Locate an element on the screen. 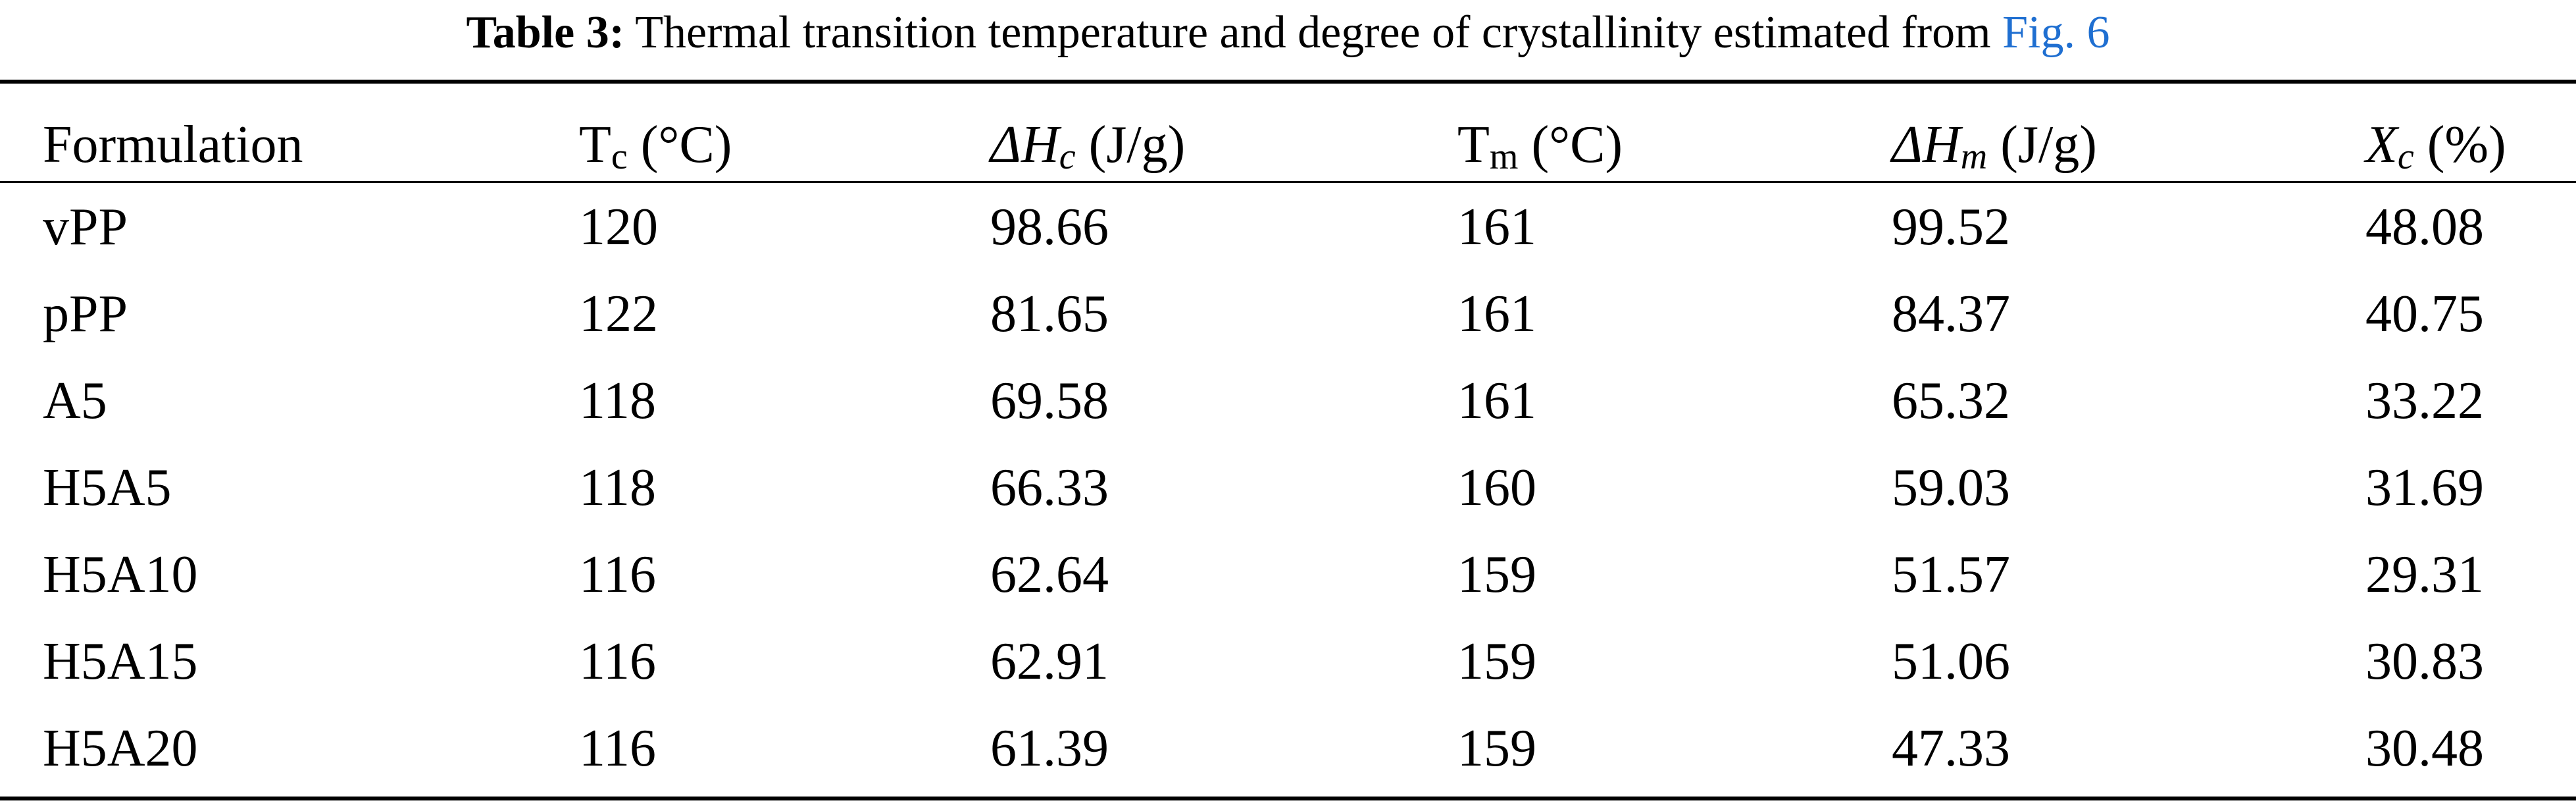 The width and height of the screenshot is (2576, 811). header-tc-symbol: T is located at coordinates (595, 145).